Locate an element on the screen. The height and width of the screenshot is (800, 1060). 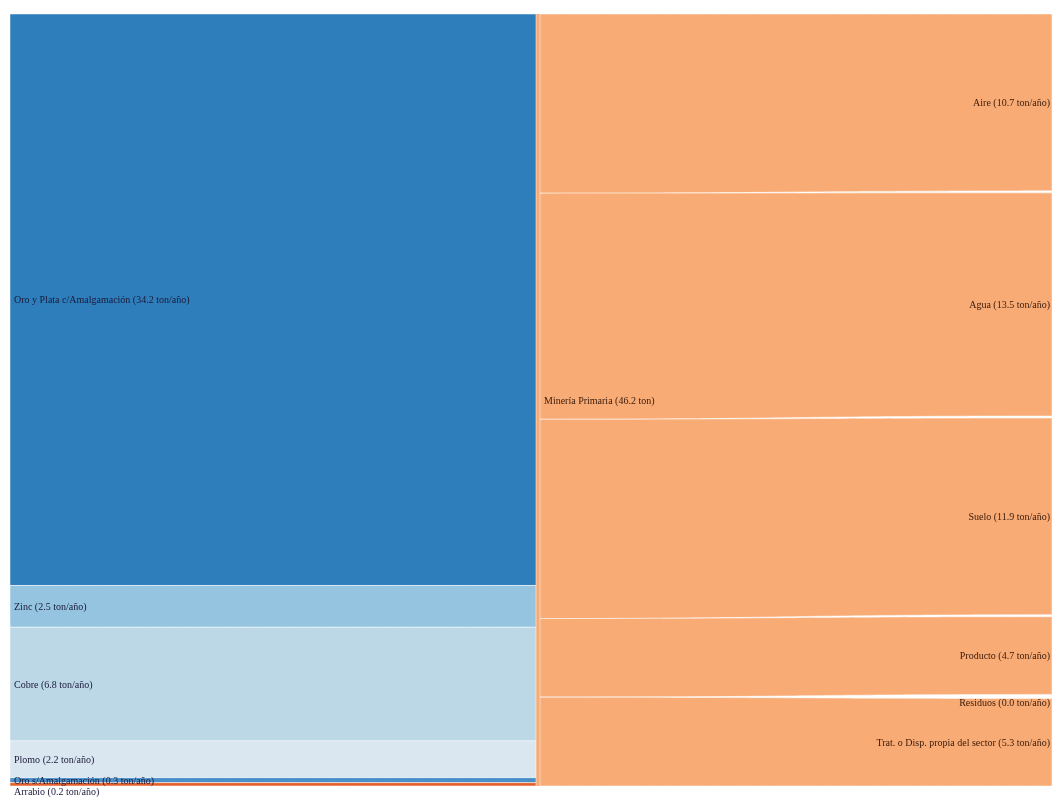
data-label: (13.5 ton/año) is located at coordinates (1021, 304).